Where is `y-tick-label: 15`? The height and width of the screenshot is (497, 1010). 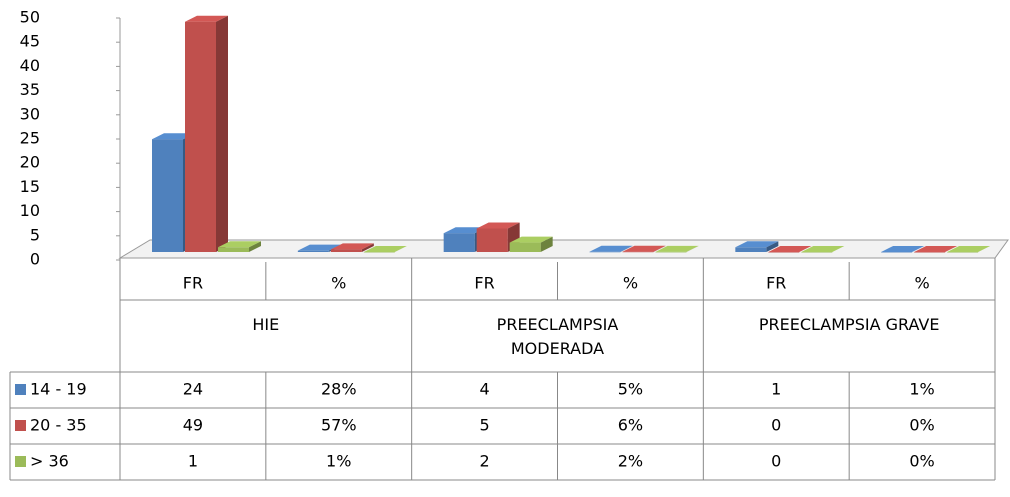 y-tick-label: 15 is located at coordinates (30, 186).